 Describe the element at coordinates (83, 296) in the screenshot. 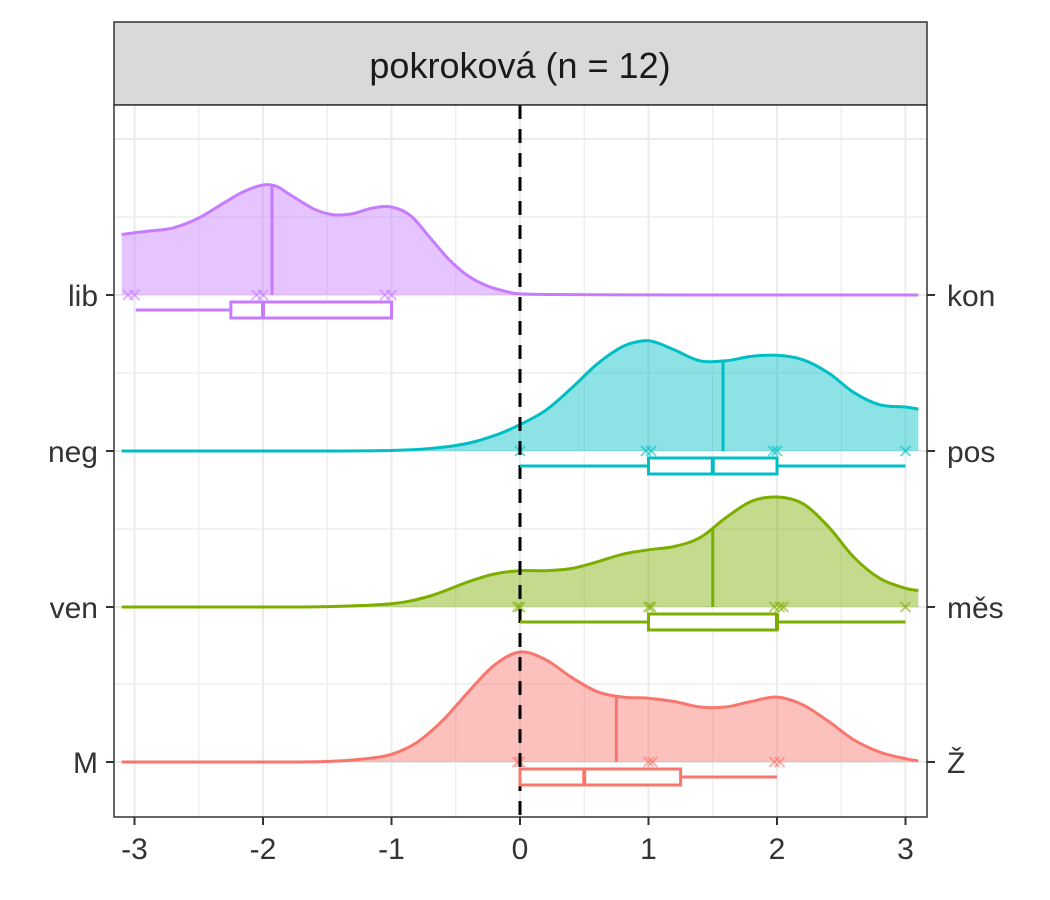

I see `y-tick-label-left: lib` at that location.